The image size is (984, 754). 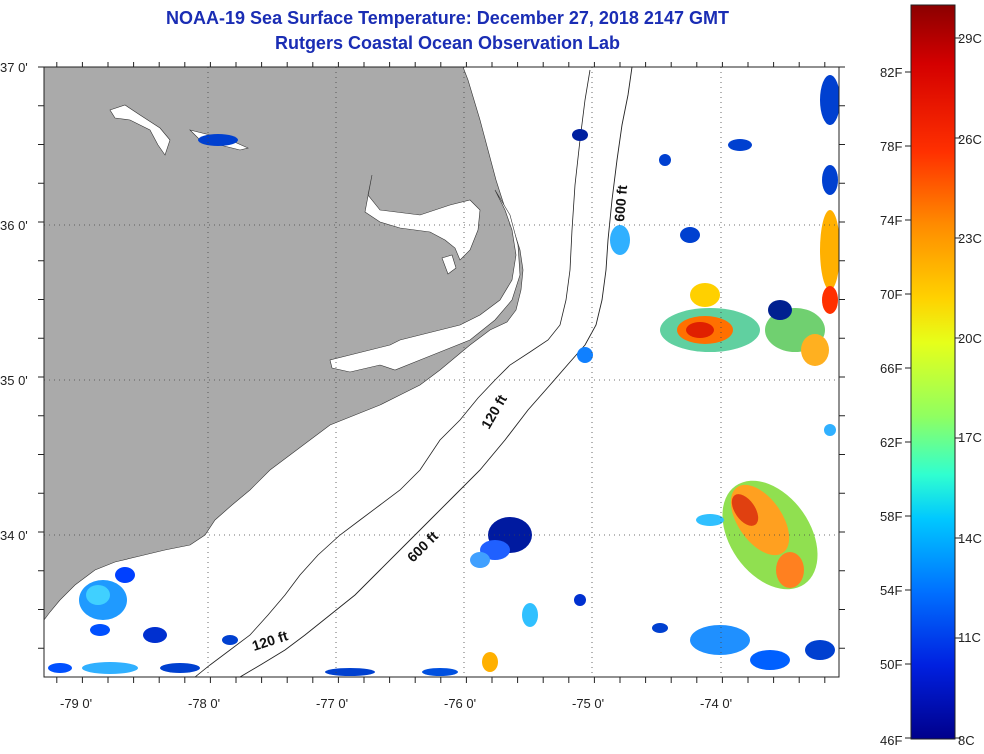 What do you see at coordinates (332, 703) in the screenshot?
I see `lon-label: -77 0'` at bounding box center [332, 703].